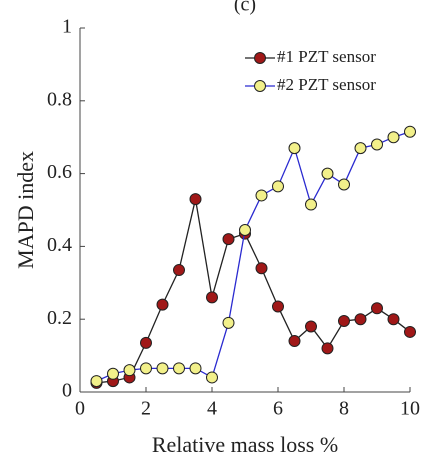  What do you see at coordinates (146, 409) in the screenshot?
I see `x-tick-label: 2` at bounding box center [146, 409].